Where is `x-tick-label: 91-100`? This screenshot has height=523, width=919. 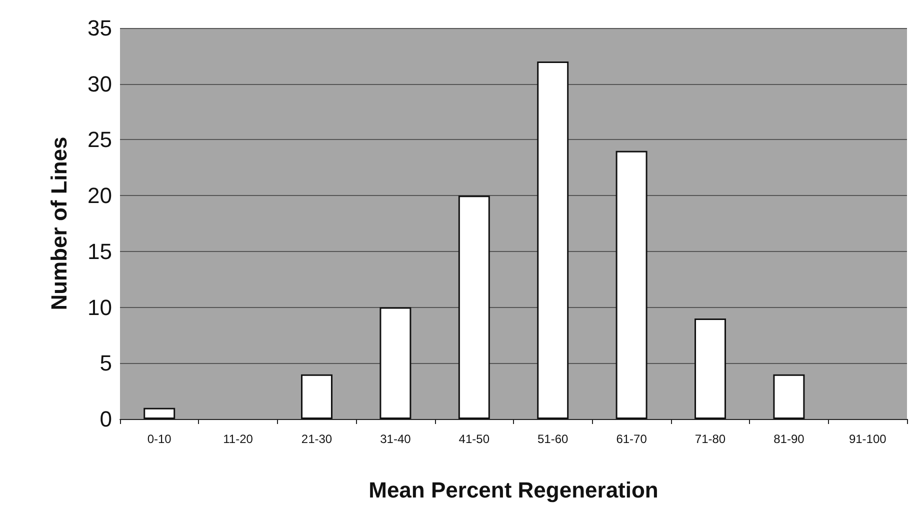
x-tick-label: 91-100 is located at coordinates (867, 439).